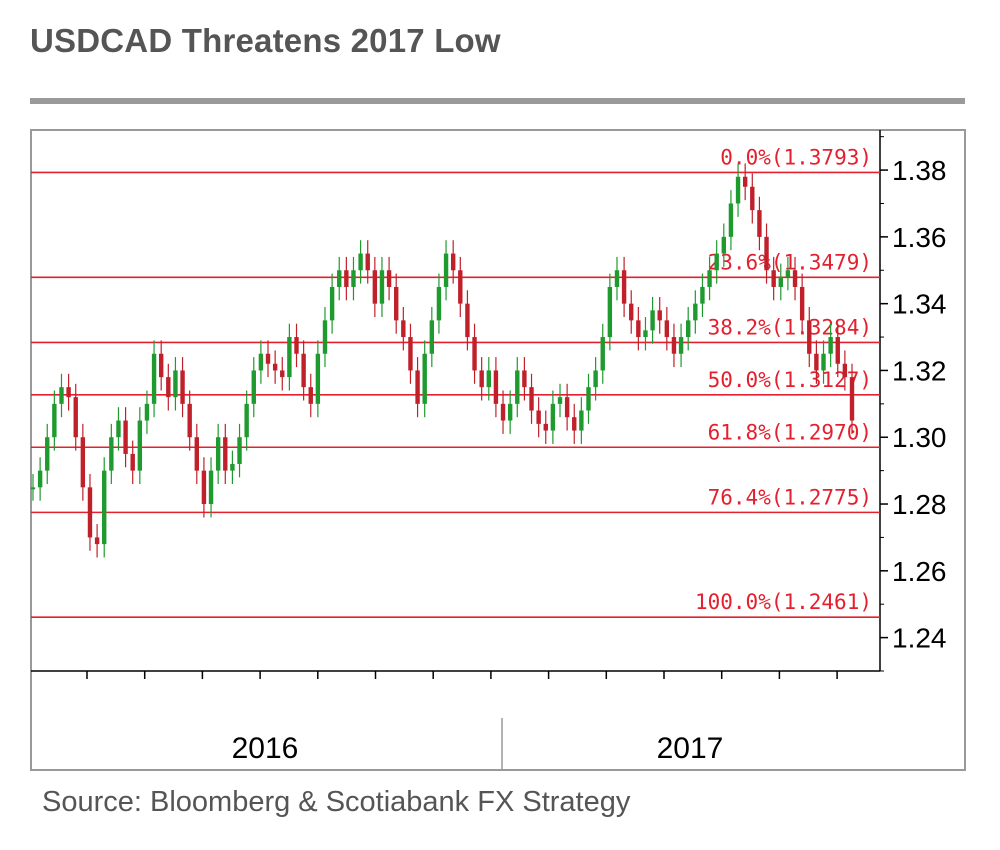 Image resolution: width=1000 pixels, height=850 pixels. Describe the element at coordinates (913, 404) in the screenshot. I see `y-ticks: 1.24 1.26 1.28 1.30 1.32 1.34 1.36 1.38` at that location.